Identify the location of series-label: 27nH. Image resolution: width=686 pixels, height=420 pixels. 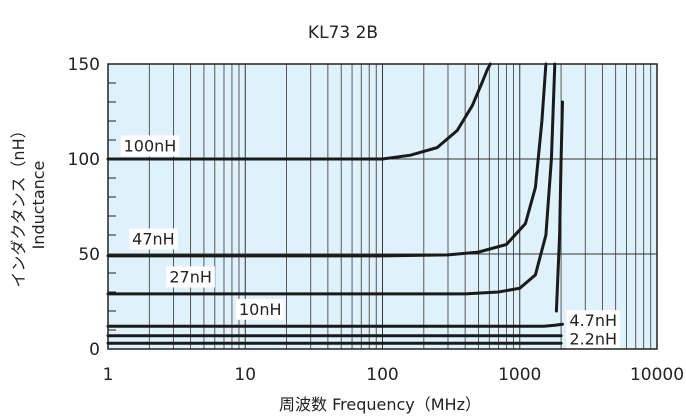
(190, 277).